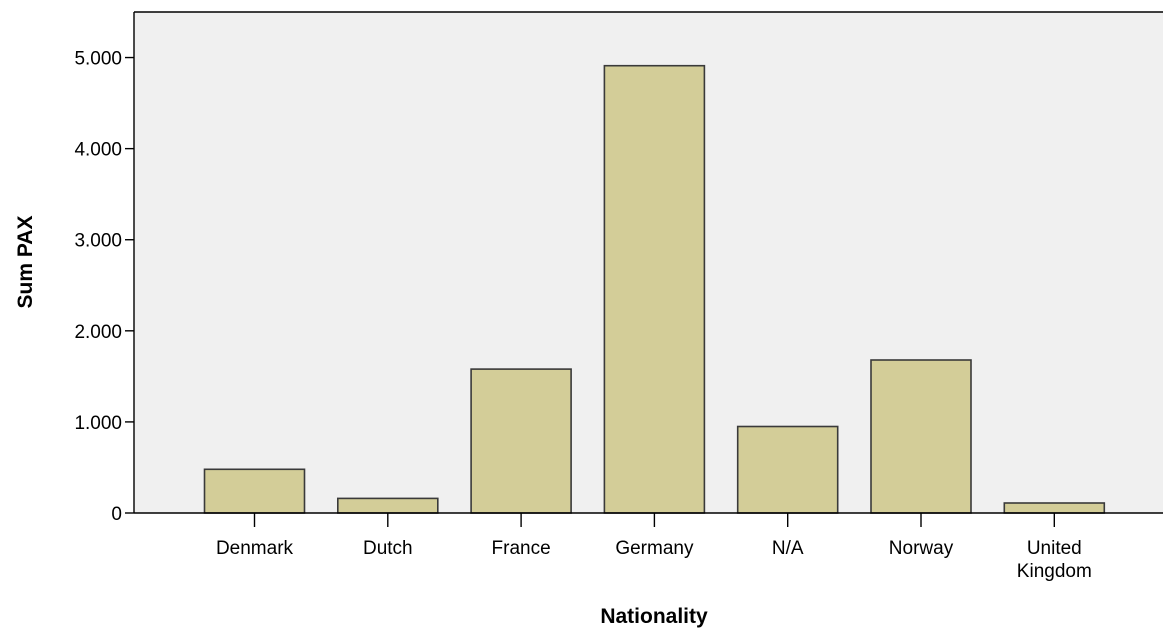  Describe the element at coordinates (654, 616) in the screenshot. I see `x-axis-title: Nationality` at that location.